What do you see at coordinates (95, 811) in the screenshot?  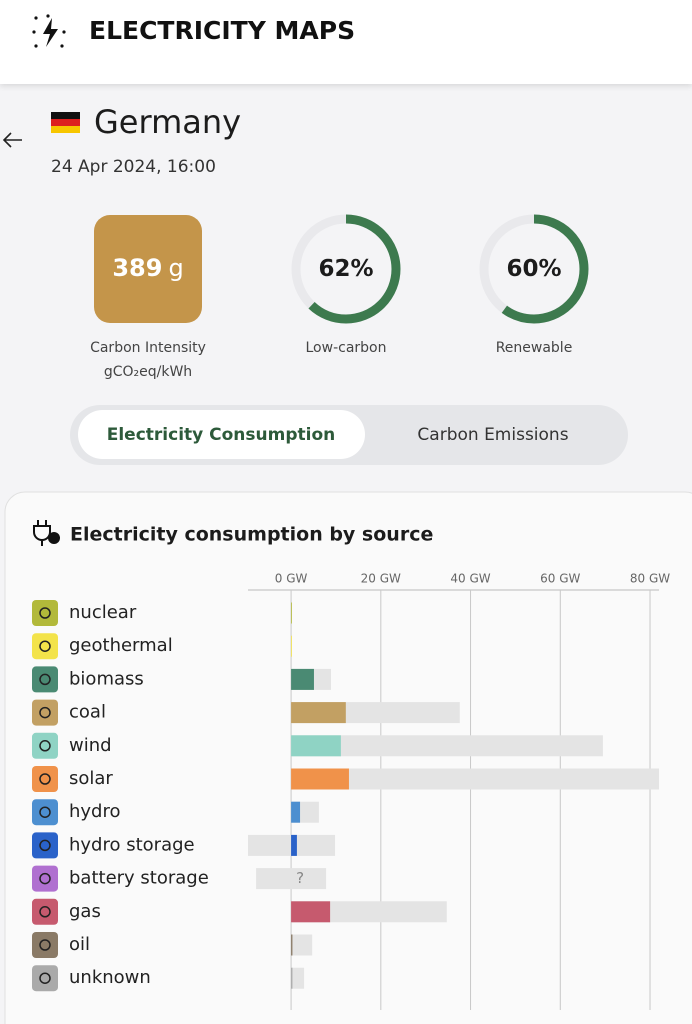 I see `source-label: hydro` at bounding box center [95, 811].